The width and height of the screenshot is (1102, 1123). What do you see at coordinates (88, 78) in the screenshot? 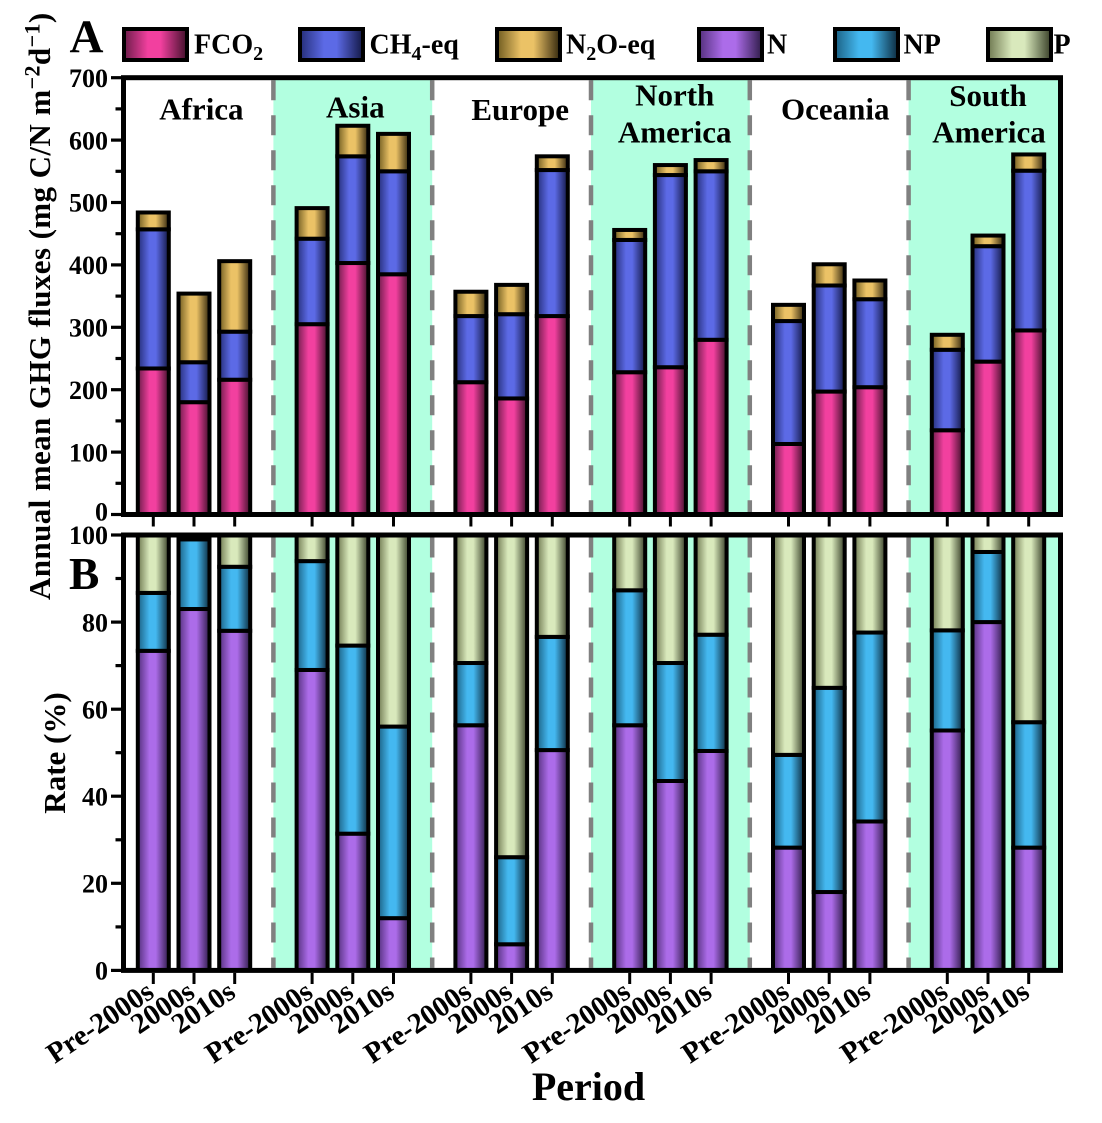
I see `svg-text: 700` at bounding box center [88, 78].